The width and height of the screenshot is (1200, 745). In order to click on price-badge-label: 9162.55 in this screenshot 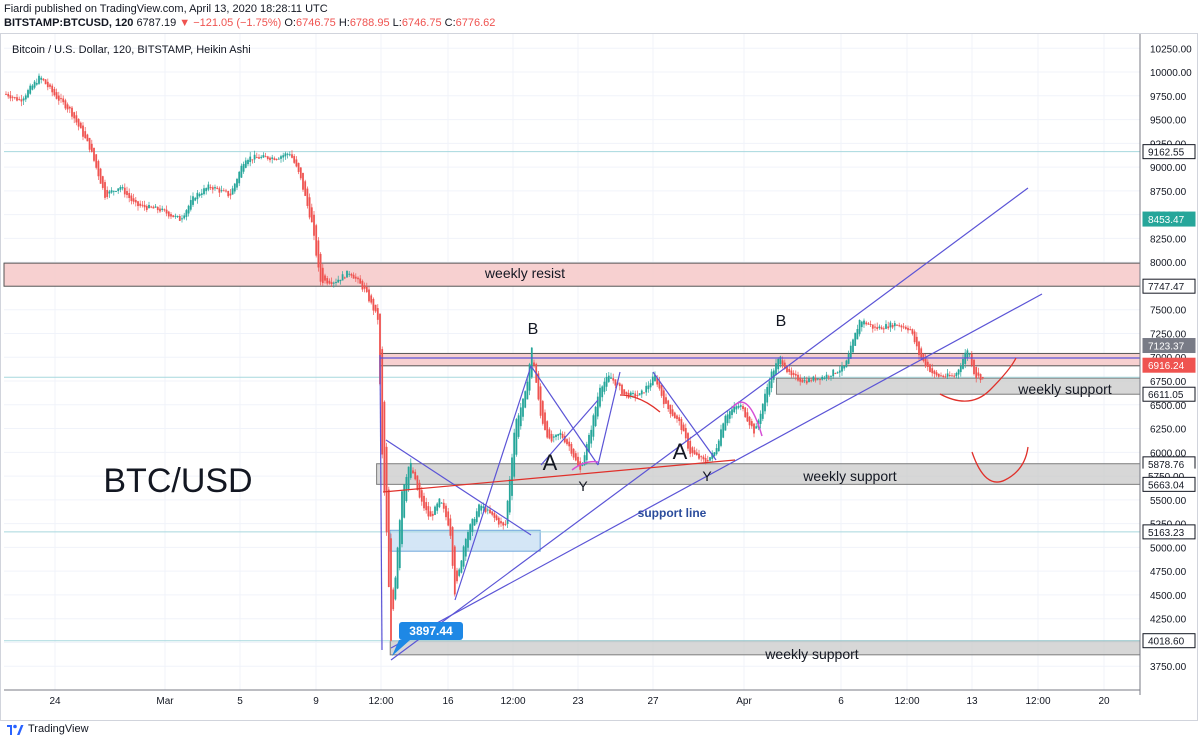, I will do `click(1166, 153)`.